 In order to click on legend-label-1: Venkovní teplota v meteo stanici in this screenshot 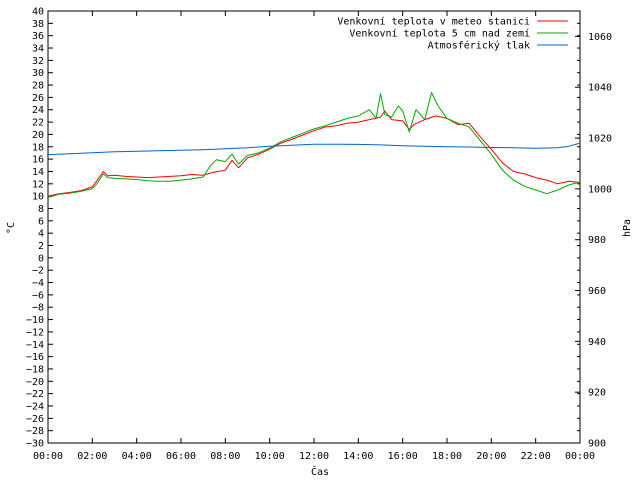, I will do `click(433, 22)`.